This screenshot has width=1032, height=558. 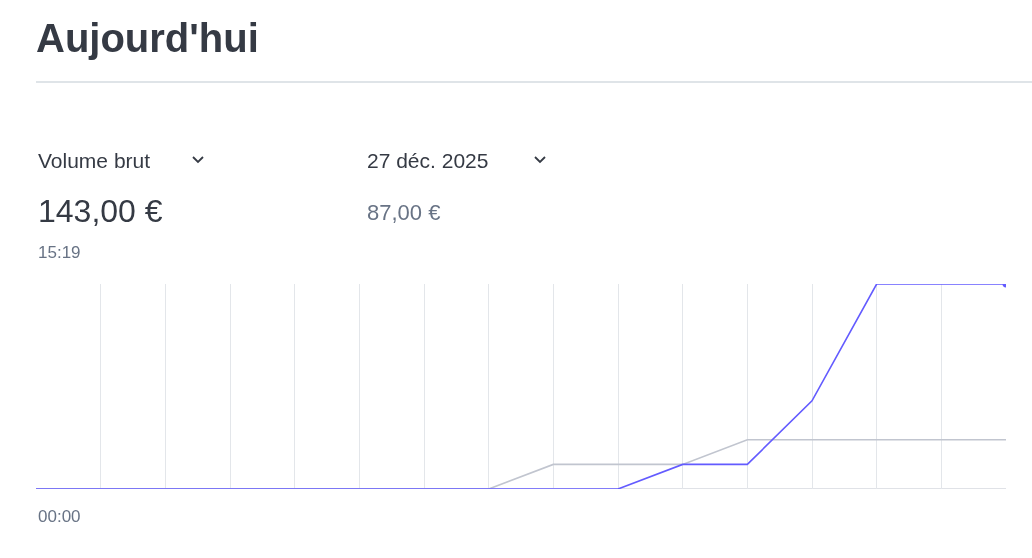 I want to click on text: 143,00 €, so click(x=100, y=211).